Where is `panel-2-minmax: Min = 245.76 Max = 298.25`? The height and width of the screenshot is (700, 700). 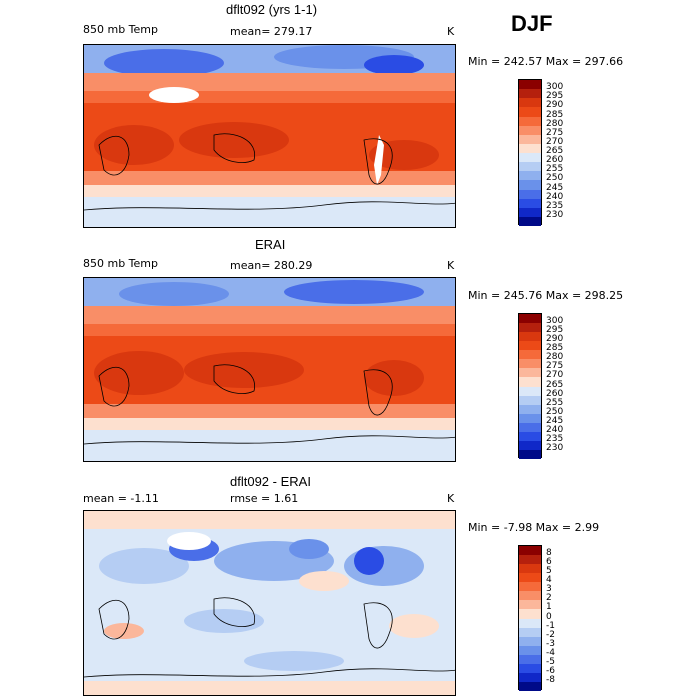 panel-2-minmax: Min = 245.76 Max = 298.25 is located at coordinates (546, 295).